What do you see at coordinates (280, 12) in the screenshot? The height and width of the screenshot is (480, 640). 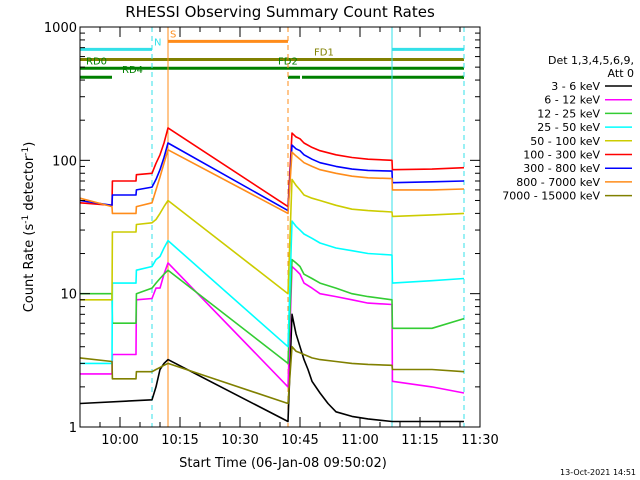 I see `chart-title: RHESSI Observing Summary Count Rates` at bounding box center [280, 12].